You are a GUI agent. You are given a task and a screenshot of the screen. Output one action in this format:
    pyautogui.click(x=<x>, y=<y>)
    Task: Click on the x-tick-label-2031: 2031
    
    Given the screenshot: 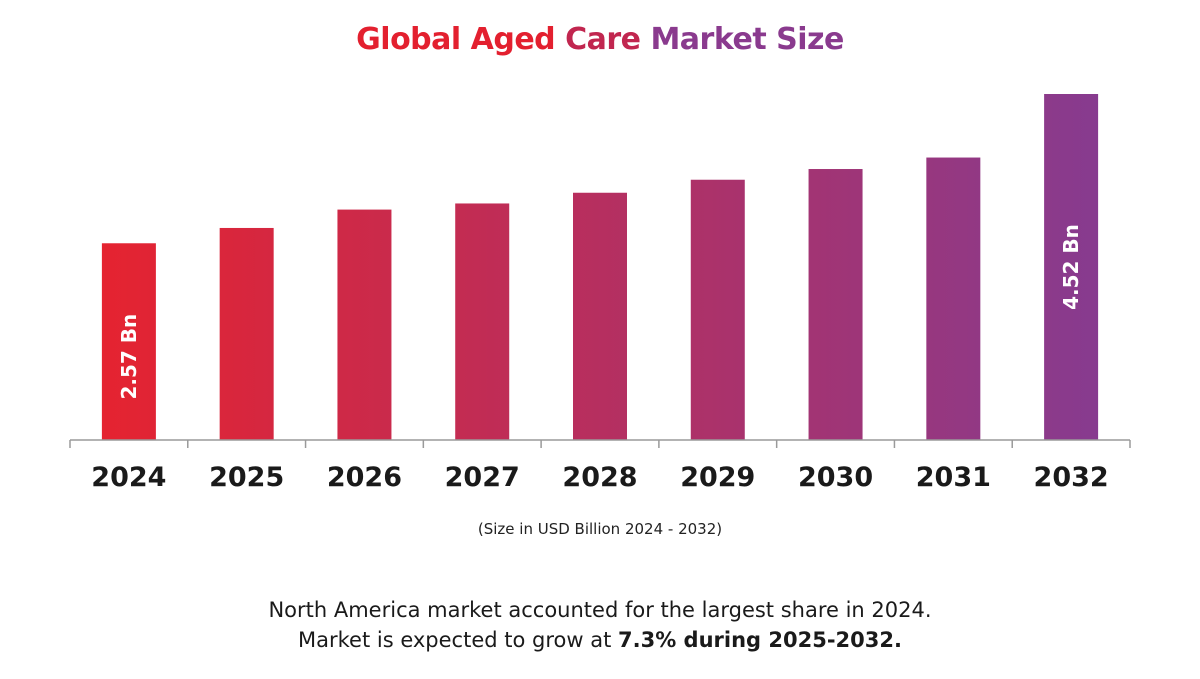 What is the action you would take?
    pyautogui.click(x=953, y=477)
    